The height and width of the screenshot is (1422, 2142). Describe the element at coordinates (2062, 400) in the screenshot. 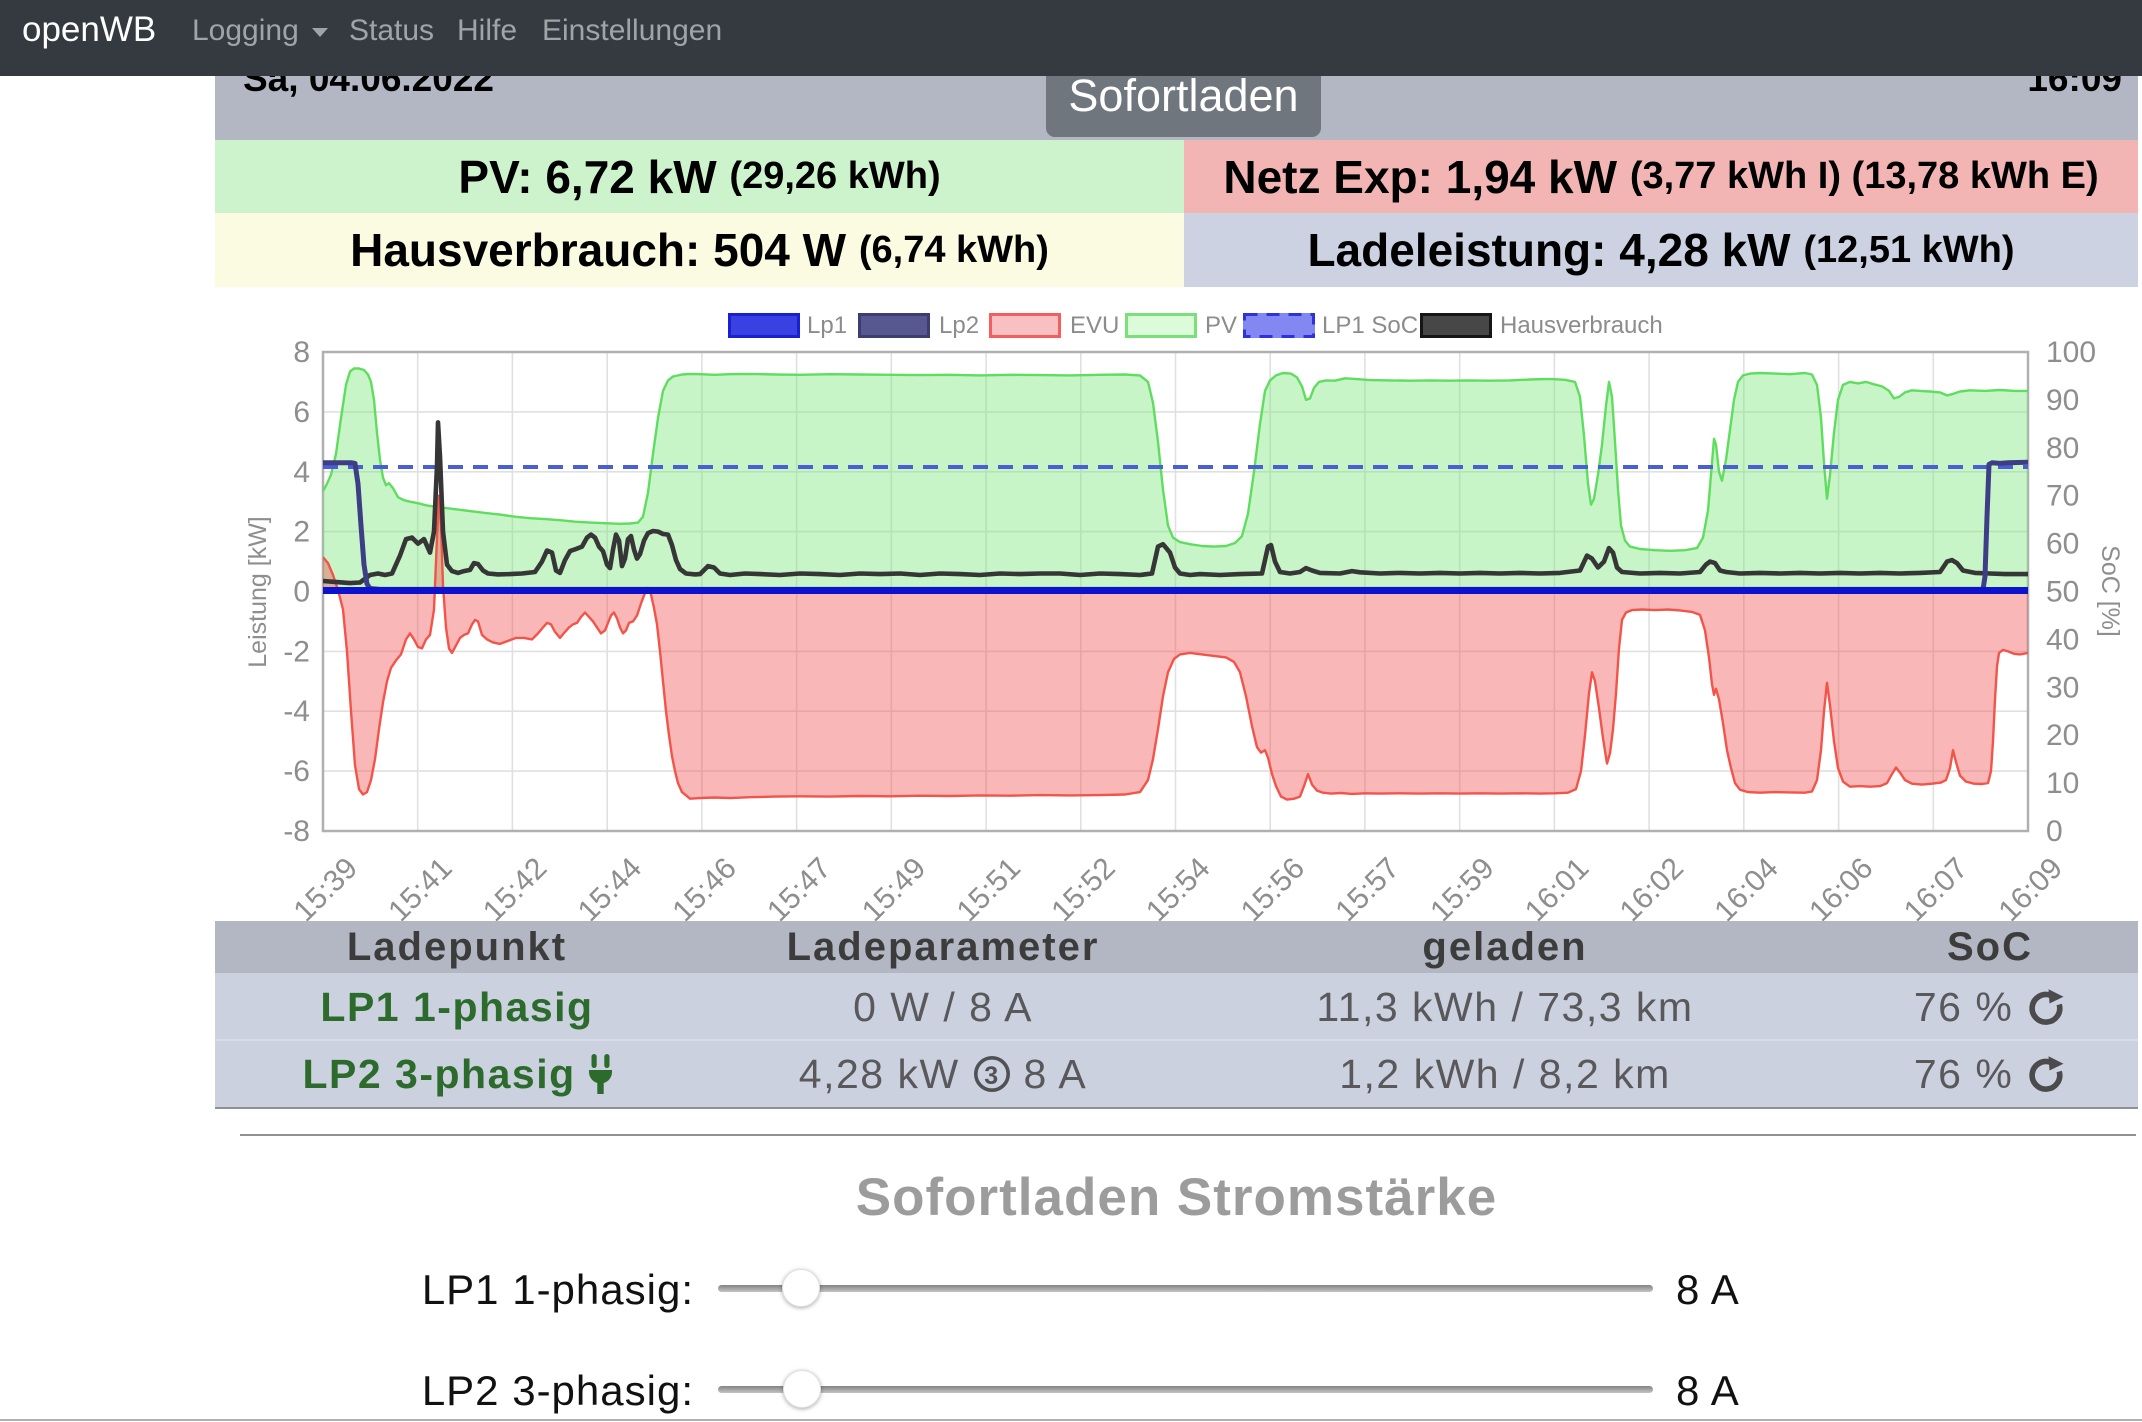

I see `svg-text: 90` at that location.